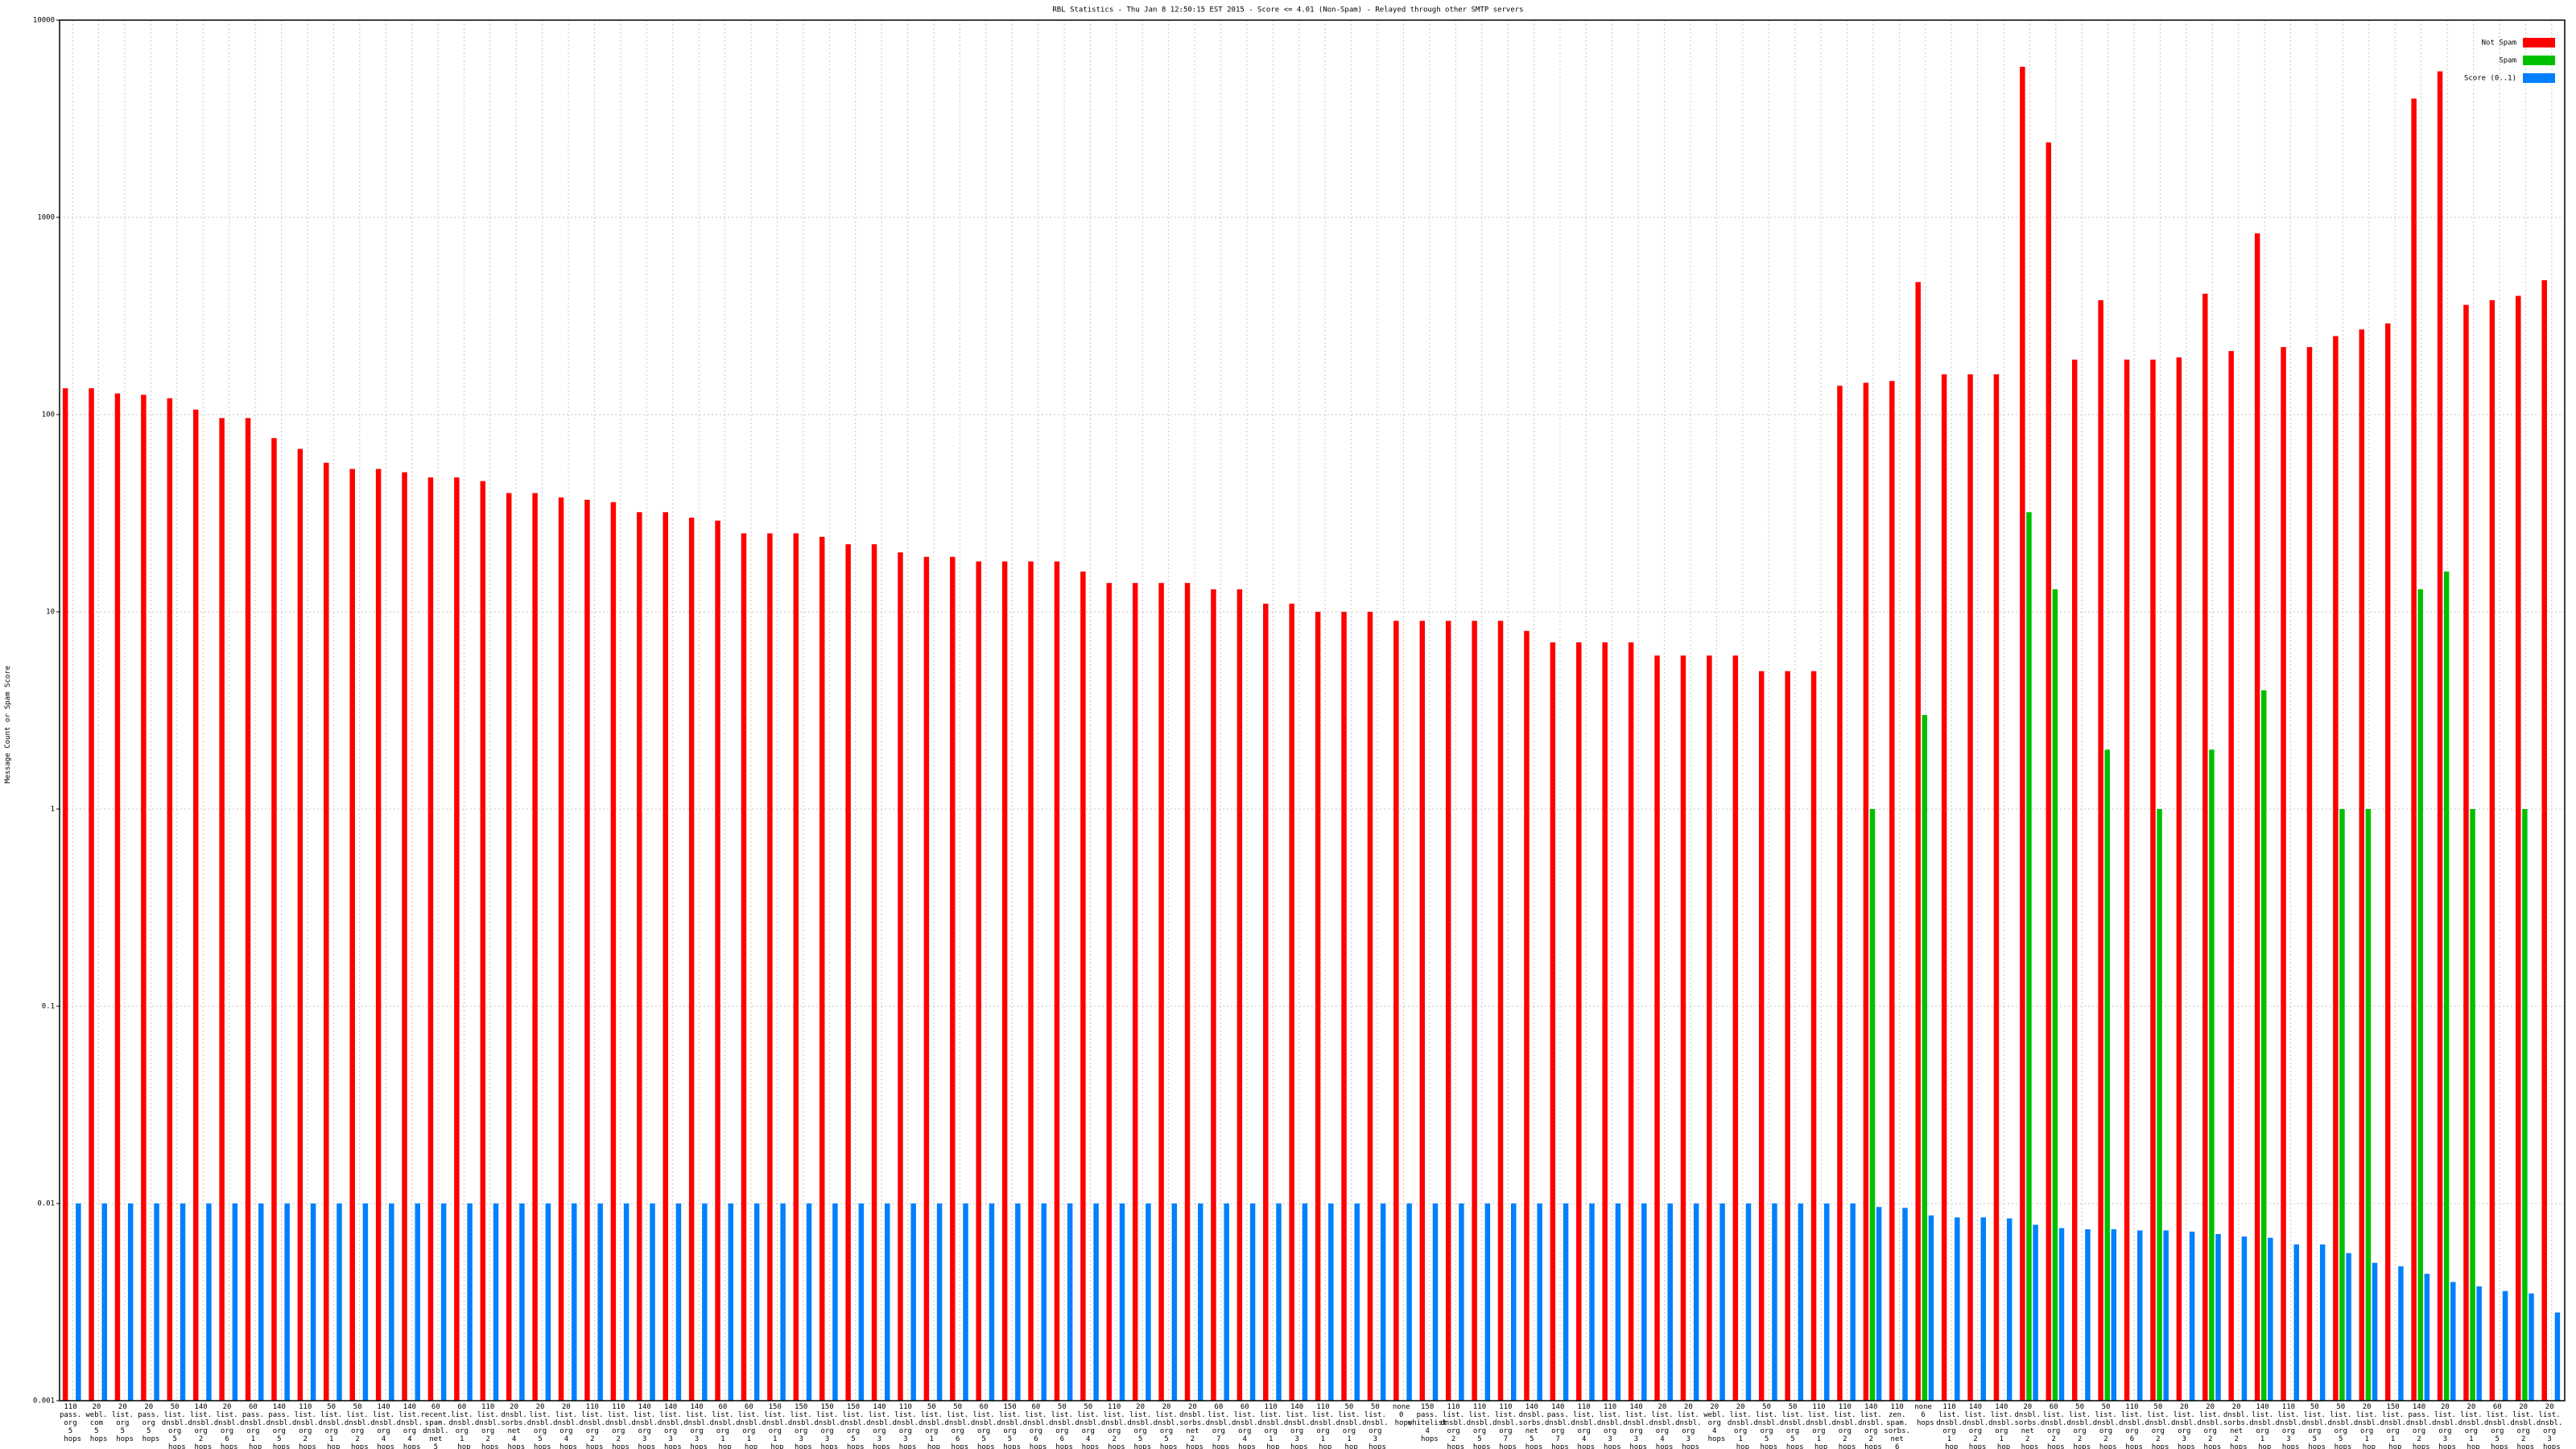 This screenshot has height=1449, width=2576. What do you see at coordinates (908, 1426) in the screenshot?
I see `x-tick-label: 110 list. dnsbl. org 3 hops` at bounding box center [908, 1426].